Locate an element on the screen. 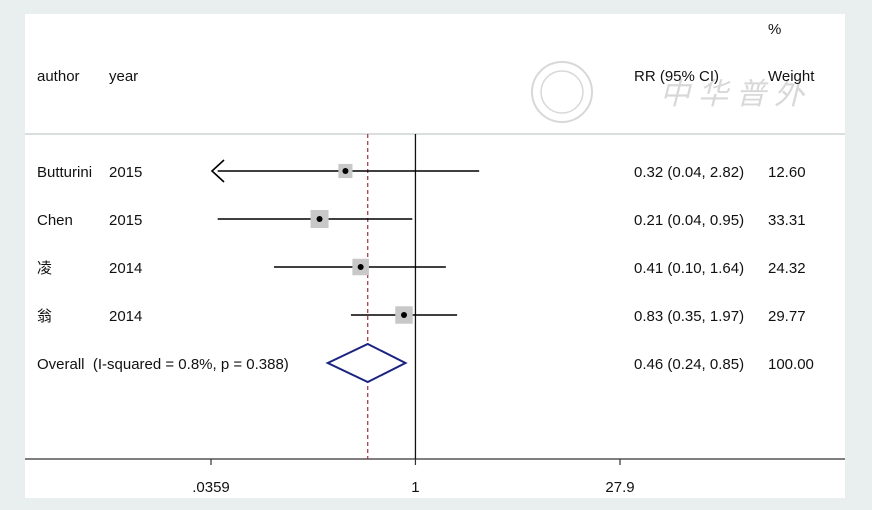 Image resolution: width=872 pixels, height=510 pixels. header-year: year is located at coordinates (123, 76).